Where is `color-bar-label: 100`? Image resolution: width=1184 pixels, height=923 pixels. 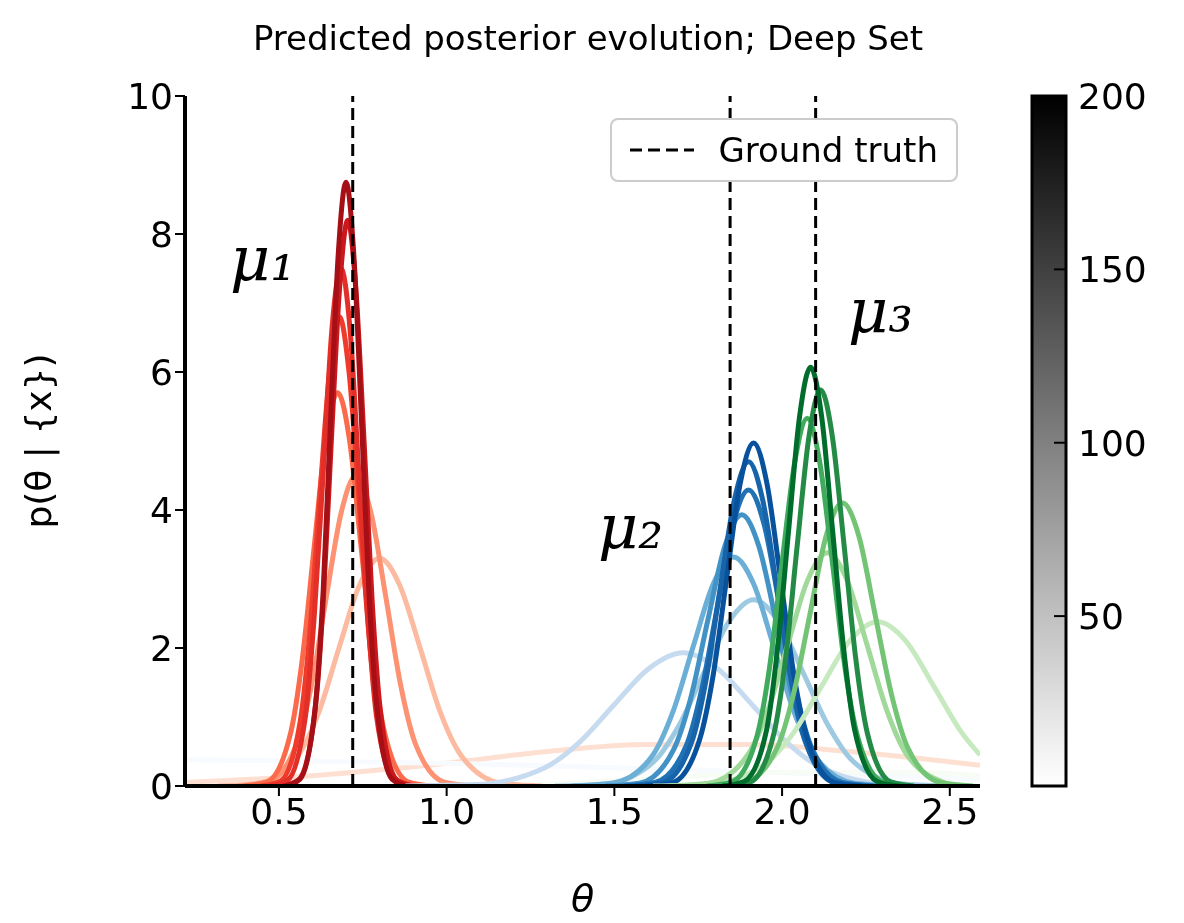
color-bar-label: 100 is located at coordinates (1112, 443).